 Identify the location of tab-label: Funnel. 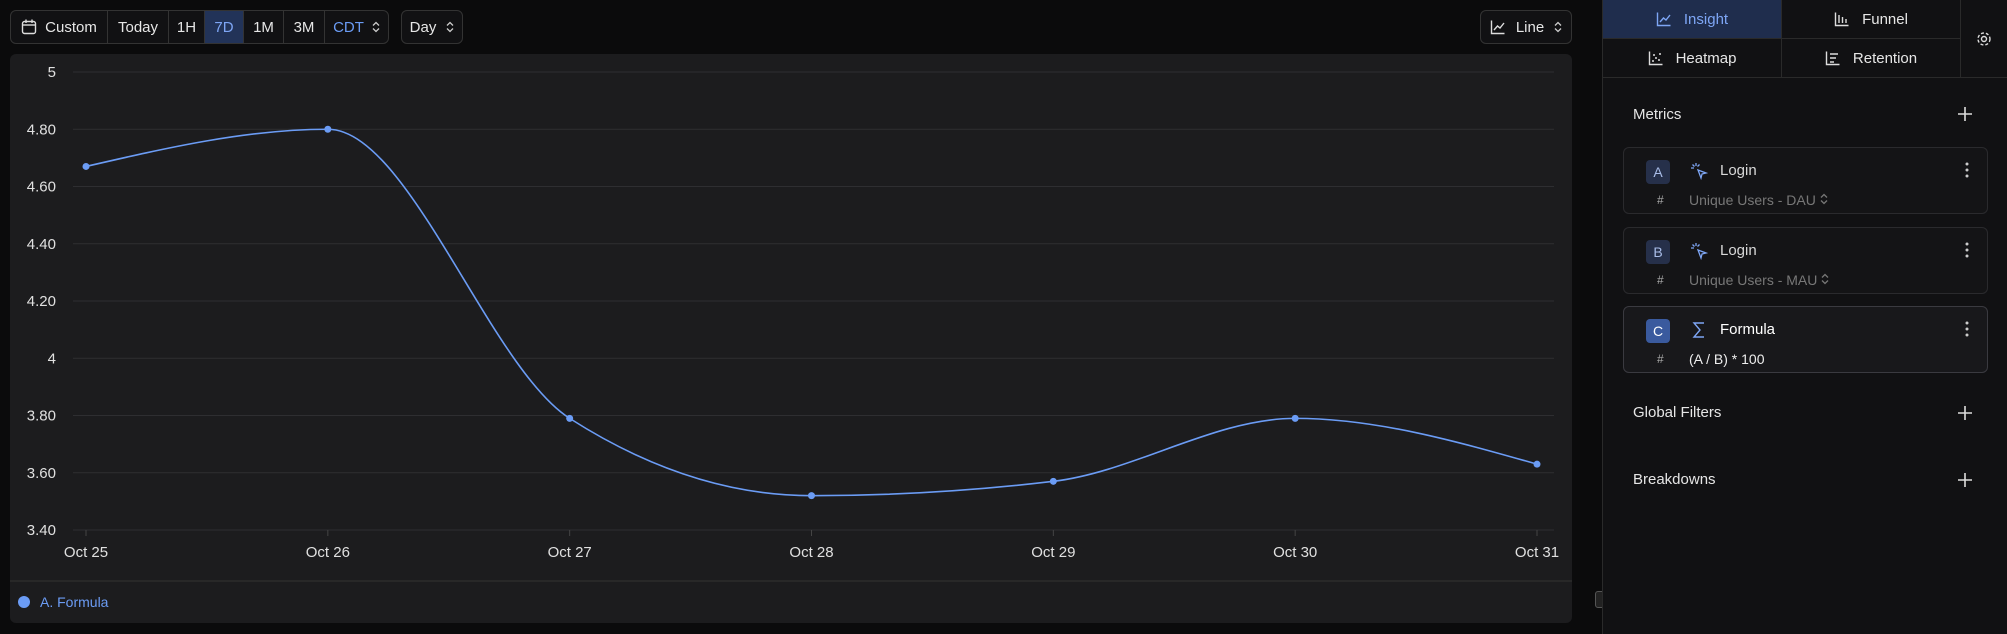
(1885, 19).